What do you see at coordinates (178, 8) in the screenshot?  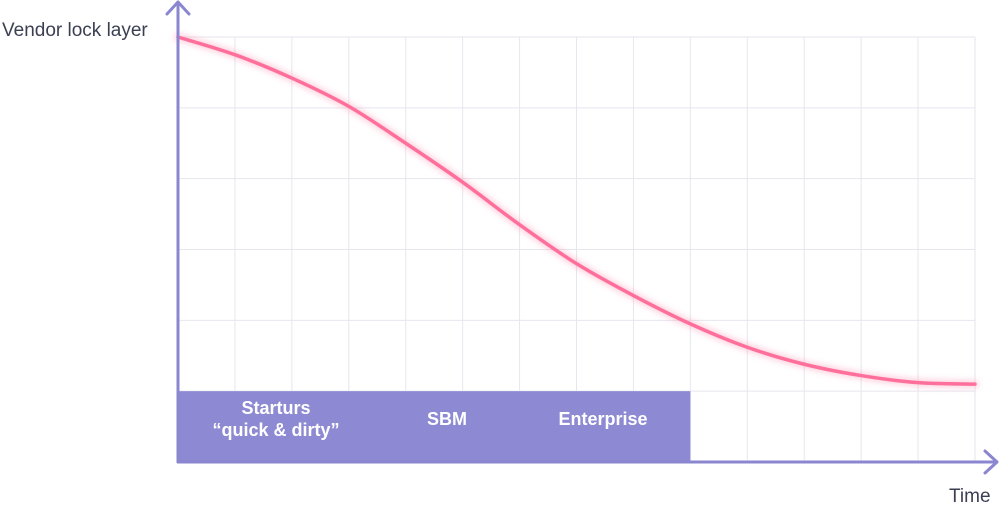 I see `y-axis-arrow` at bounding box center [178, 8].